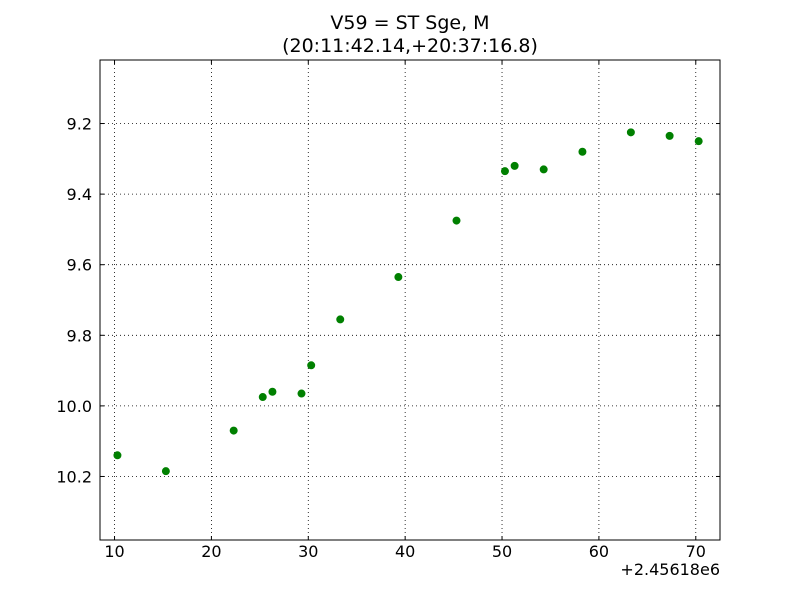  What do you see at coordinates (79, 335) in the screenshot?
I see `y-tick-label: 9.8` at bounding box center [79, 335].